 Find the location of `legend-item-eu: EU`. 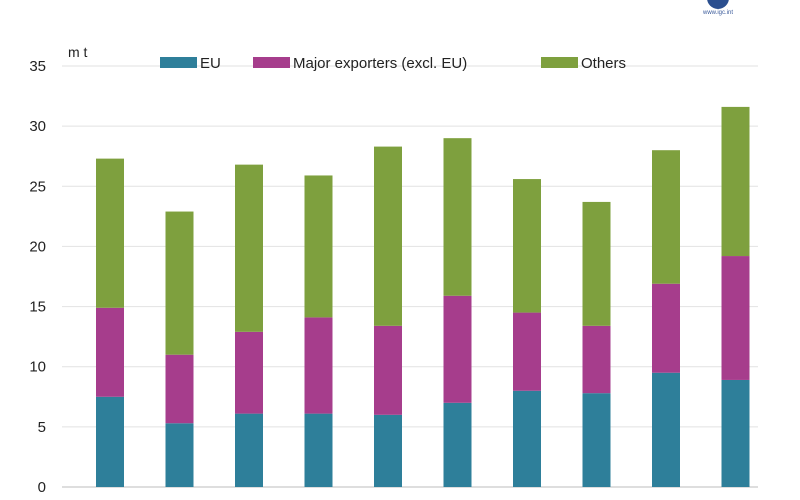

legend-item-eu: EU is located at coordinates (190, 63).